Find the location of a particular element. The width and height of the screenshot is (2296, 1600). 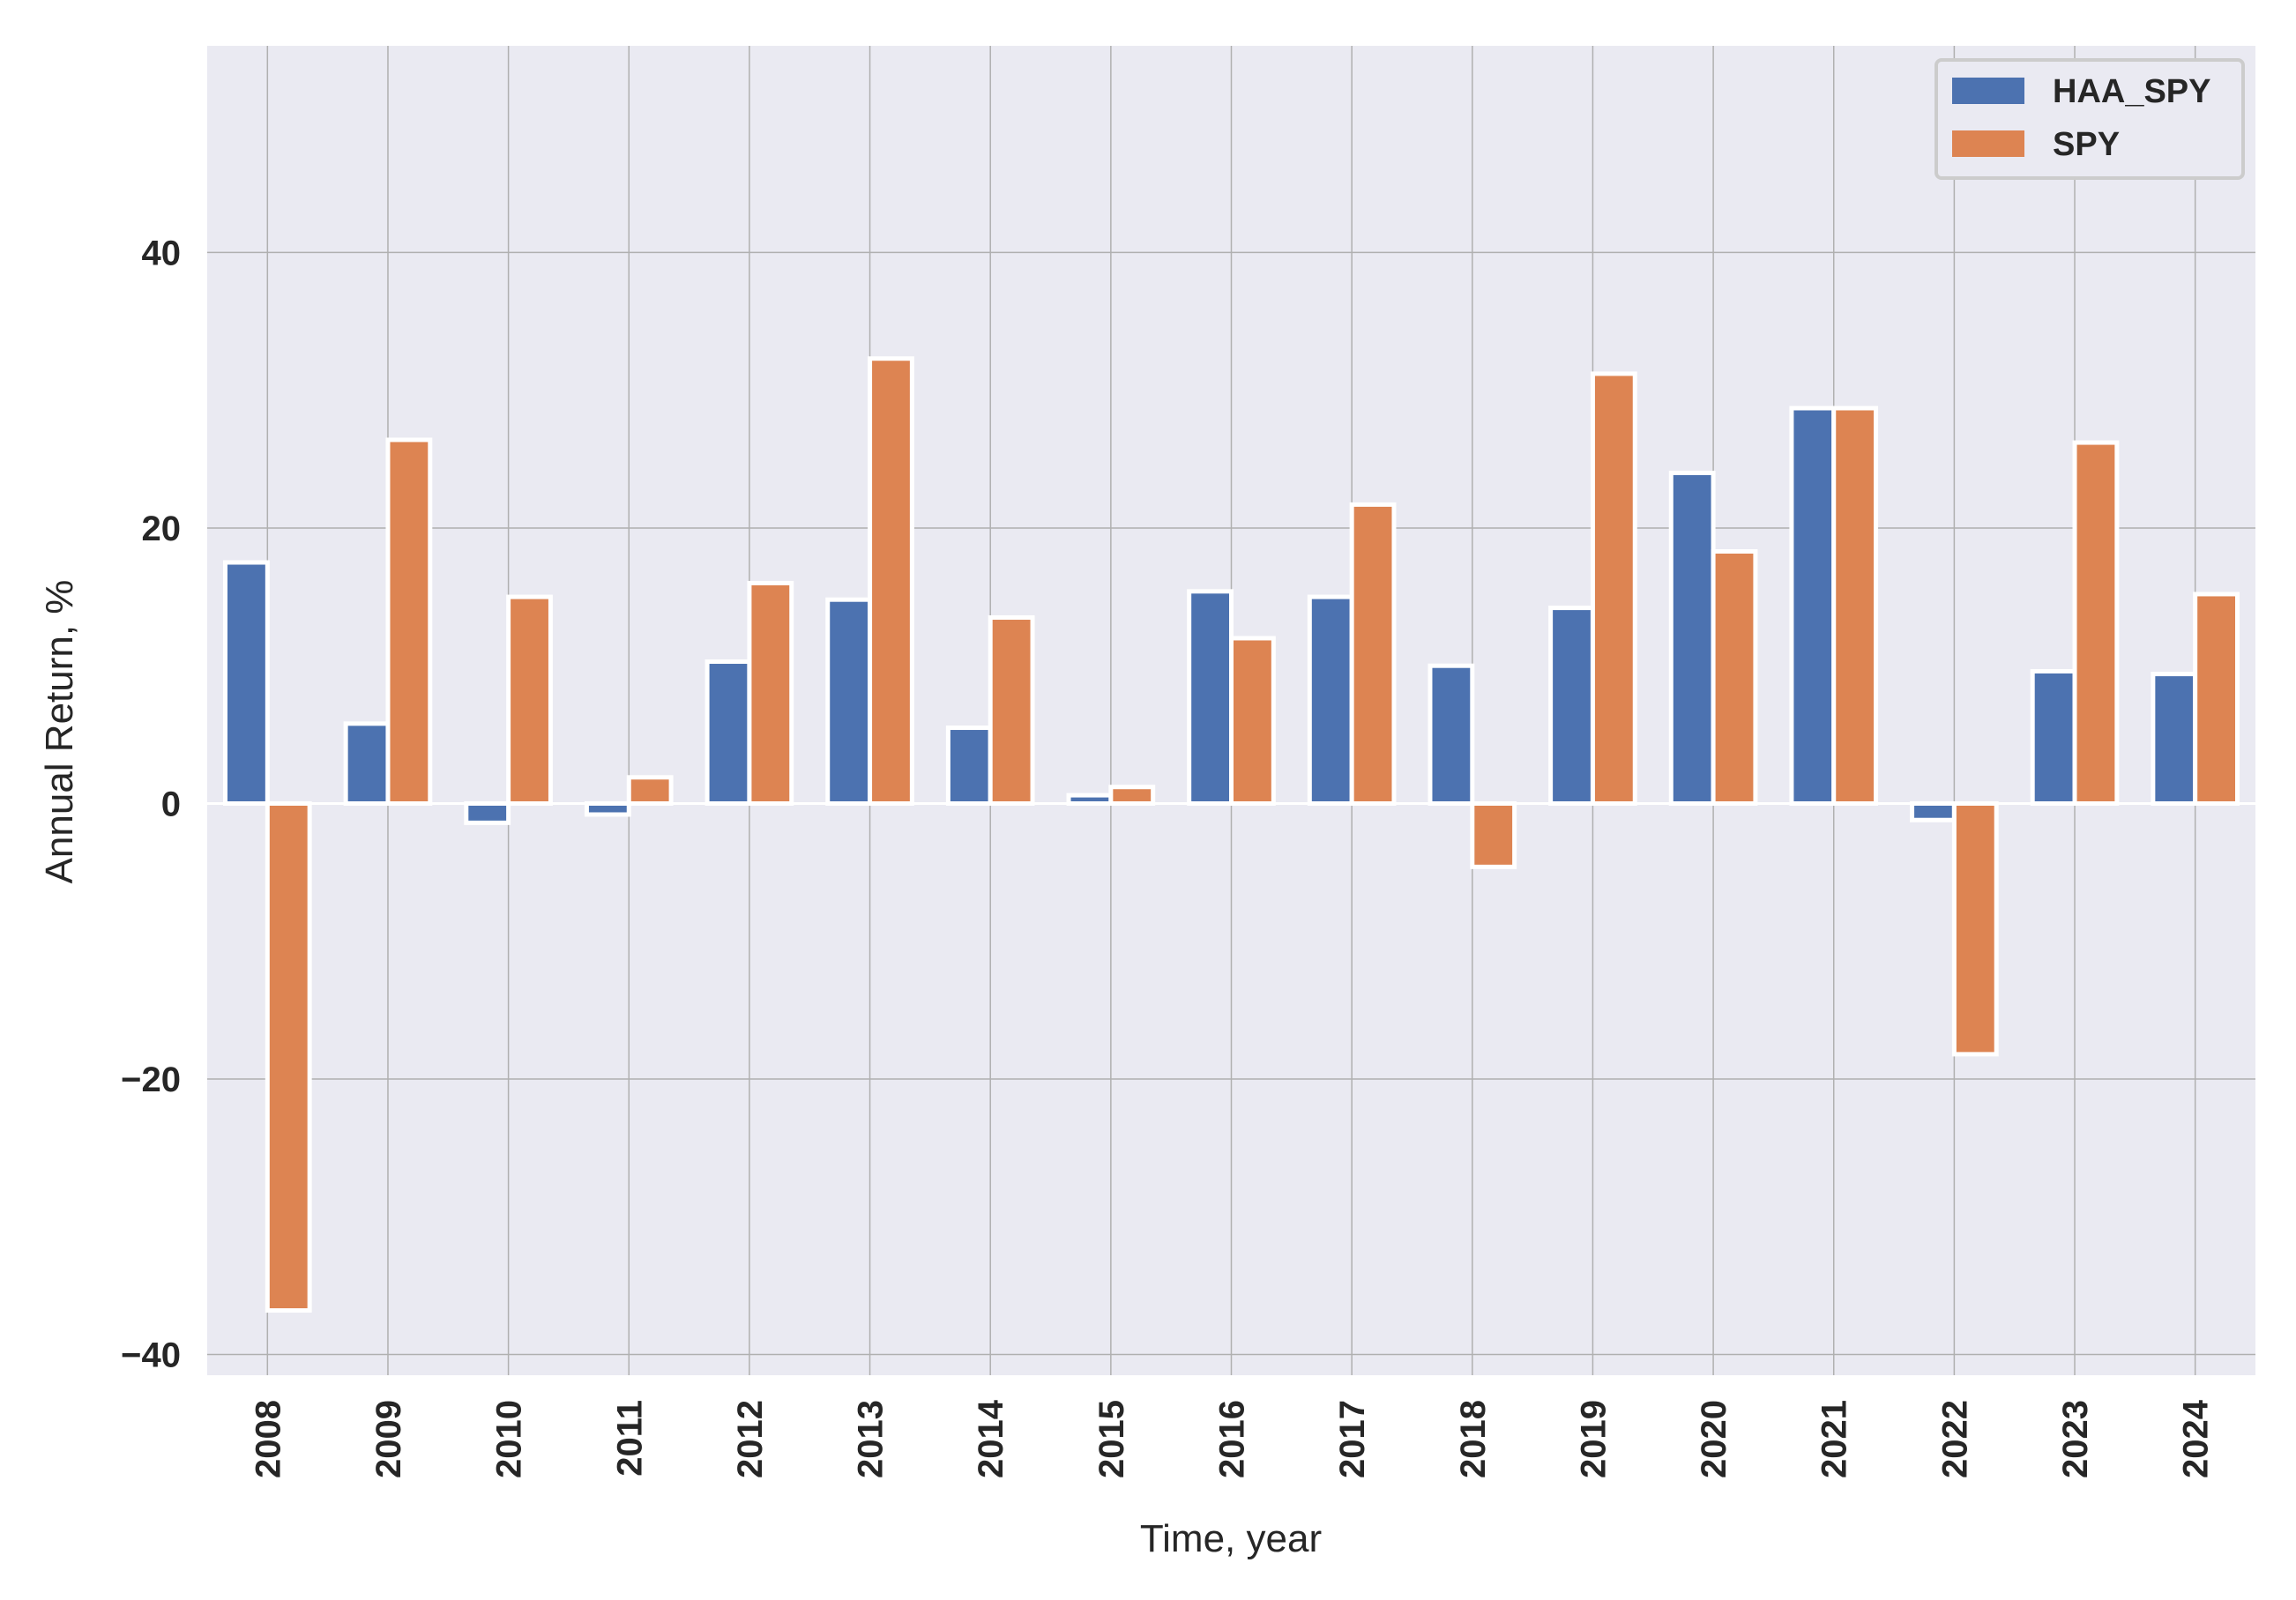

bar-haa-spy-2017 is located at coordinates (1330, 700).